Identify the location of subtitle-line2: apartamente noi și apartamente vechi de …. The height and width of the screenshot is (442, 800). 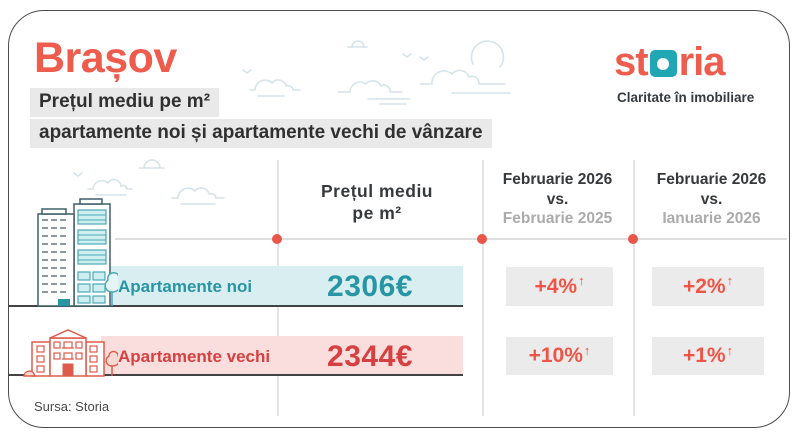
(261, 133).